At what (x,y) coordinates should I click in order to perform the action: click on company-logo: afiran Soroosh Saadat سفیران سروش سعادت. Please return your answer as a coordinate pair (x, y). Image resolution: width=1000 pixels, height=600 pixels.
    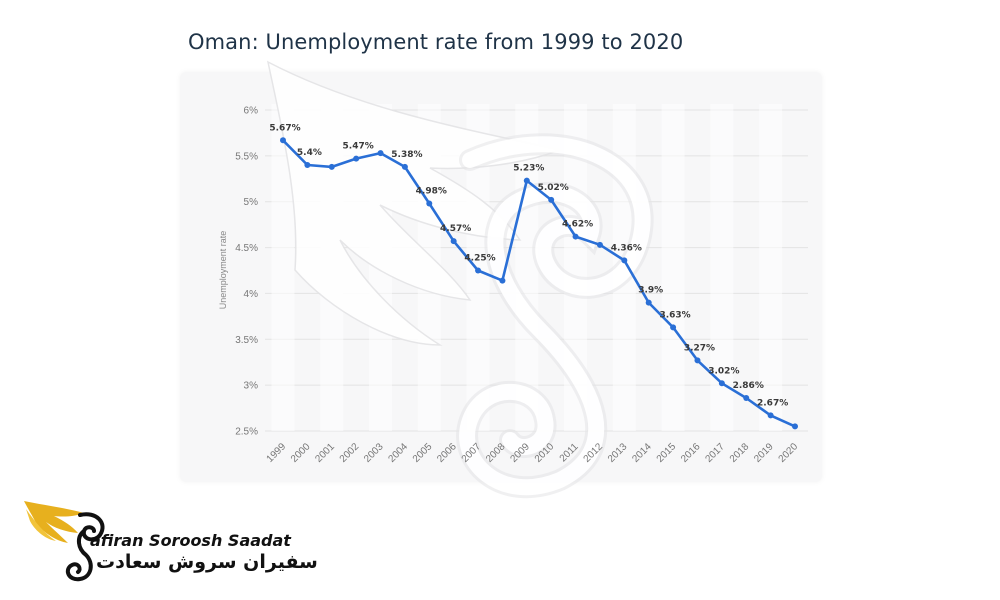
    Looking at the image, I should click on (170, 540).